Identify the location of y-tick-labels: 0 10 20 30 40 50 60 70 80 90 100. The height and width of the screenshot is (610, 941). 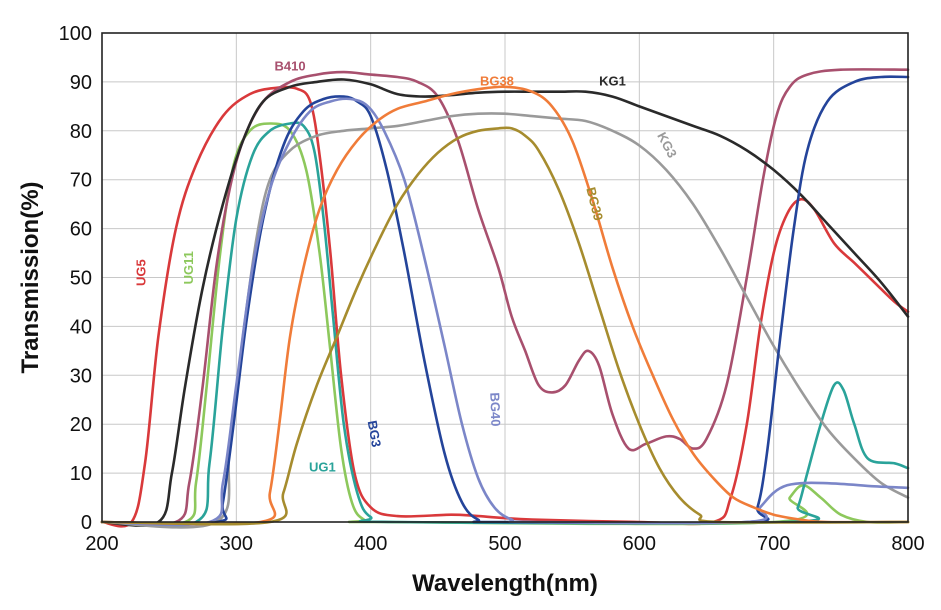
(75, 278).